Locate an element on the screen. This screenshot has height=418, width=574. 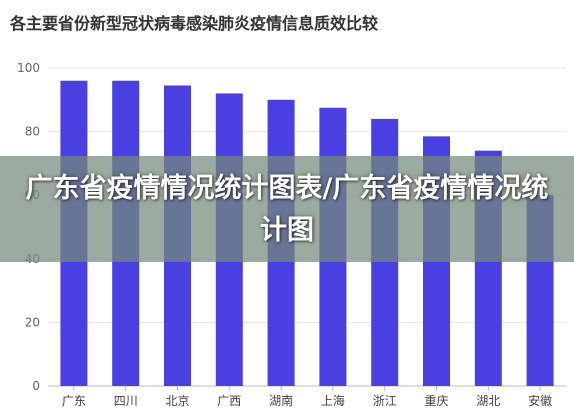
y-tick-label: 20 is located at coordinates (32, 322).